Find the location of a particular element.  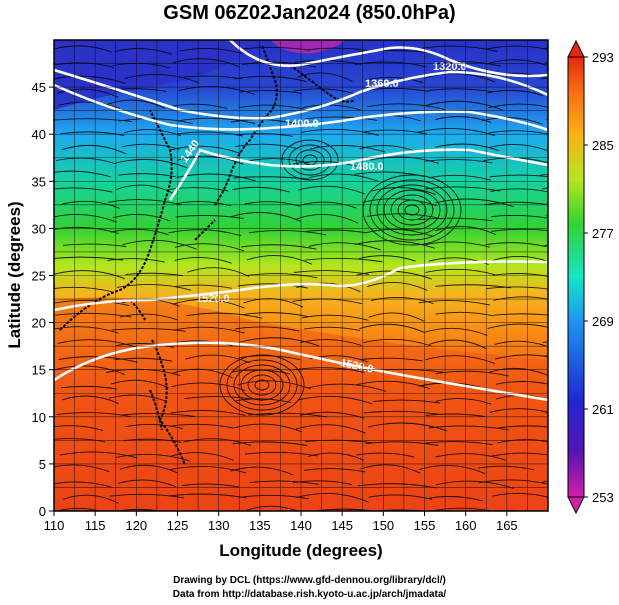

contour-label: 1480.0 is located at coordinates (367, 167).